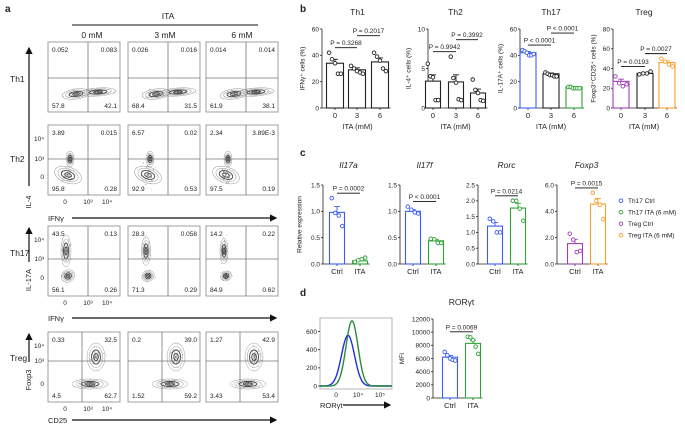 The image size is (685, 424). I want to click on quadrant-value-lr: 38.1, so click(268, 106).